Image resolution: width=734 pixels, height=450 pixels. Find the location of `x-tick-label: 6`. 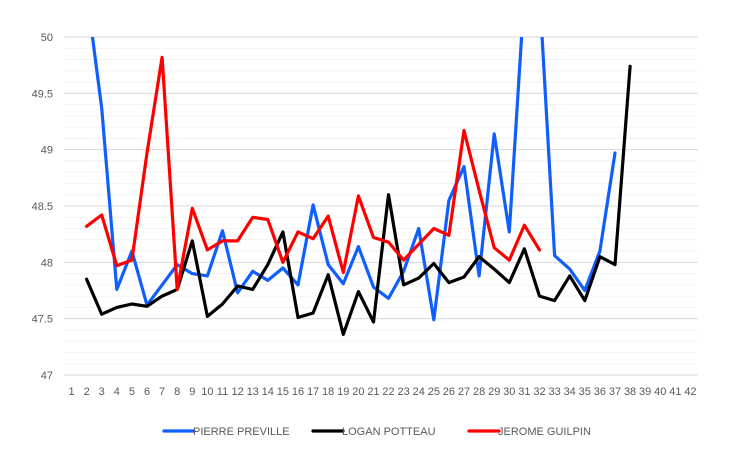

x-tick-label: 6 is located at coordinates (147, 392).